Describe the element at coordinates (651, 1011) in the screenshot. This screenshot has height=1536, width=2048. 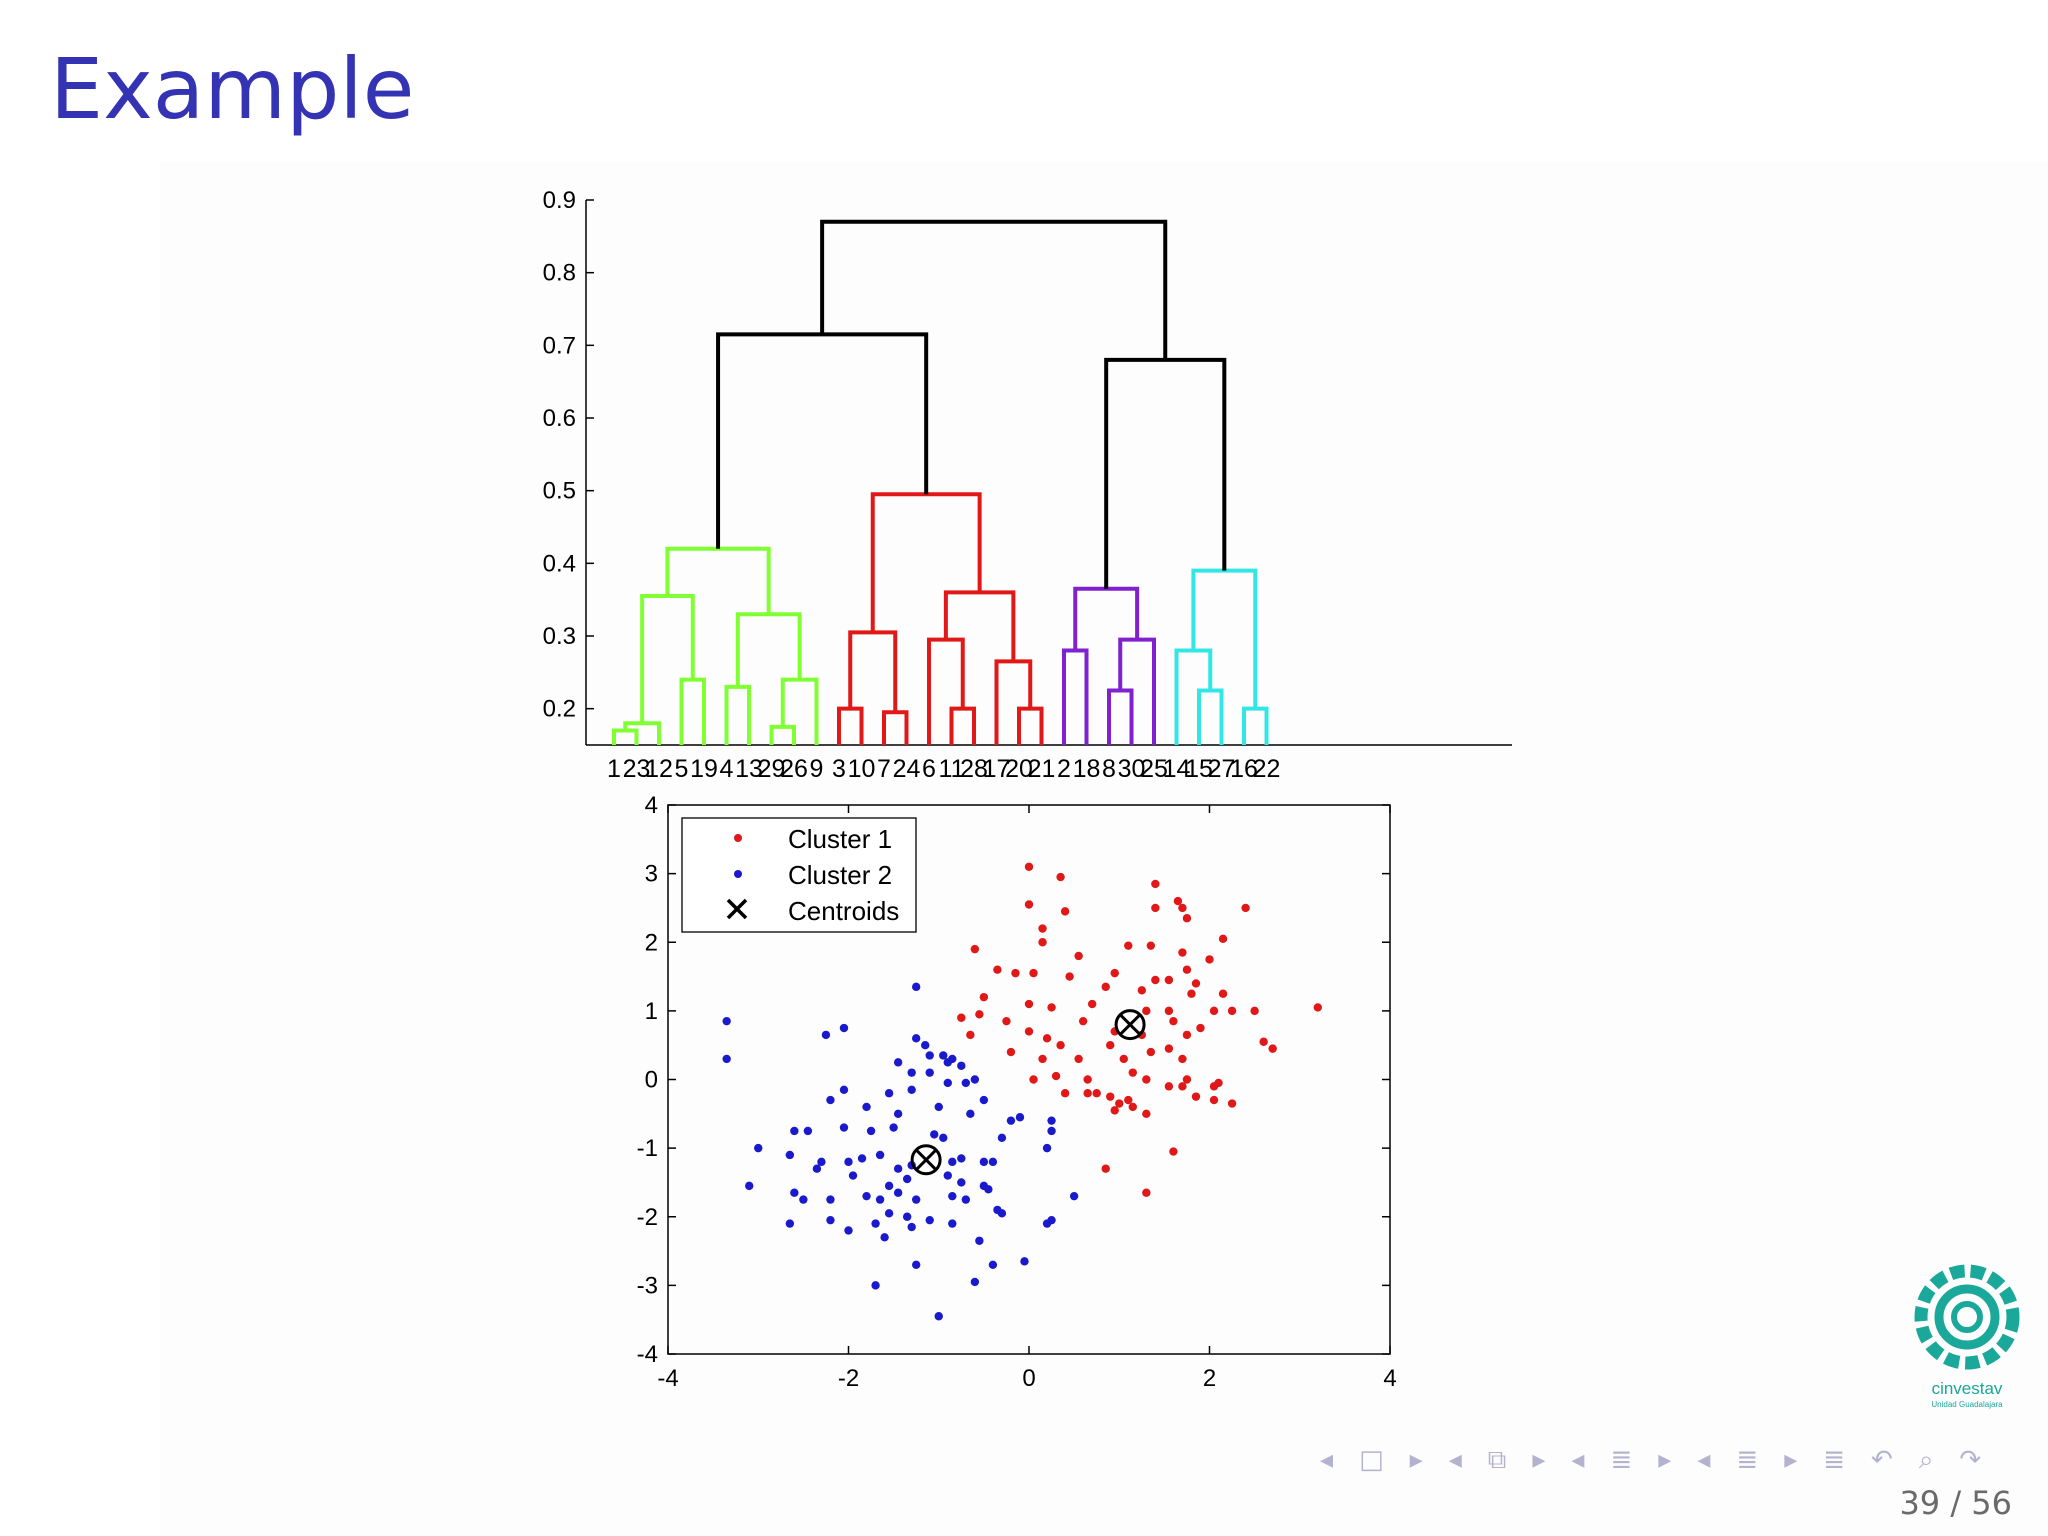
I see `scatter-y-tick-label: 1` at that location.